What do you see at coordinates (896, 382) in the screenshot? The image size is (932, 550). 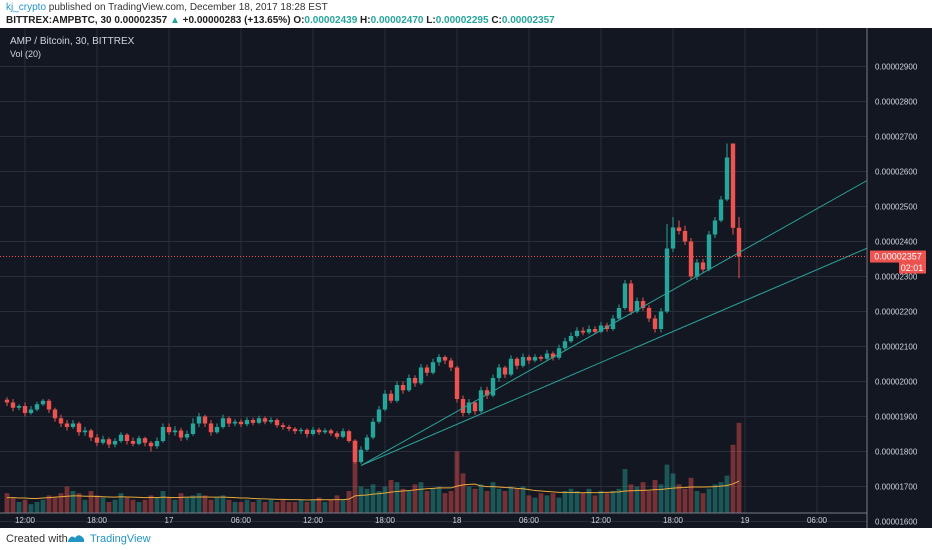 I see `price-axis-label: 0.00002000` at bounding box center [896, 382].